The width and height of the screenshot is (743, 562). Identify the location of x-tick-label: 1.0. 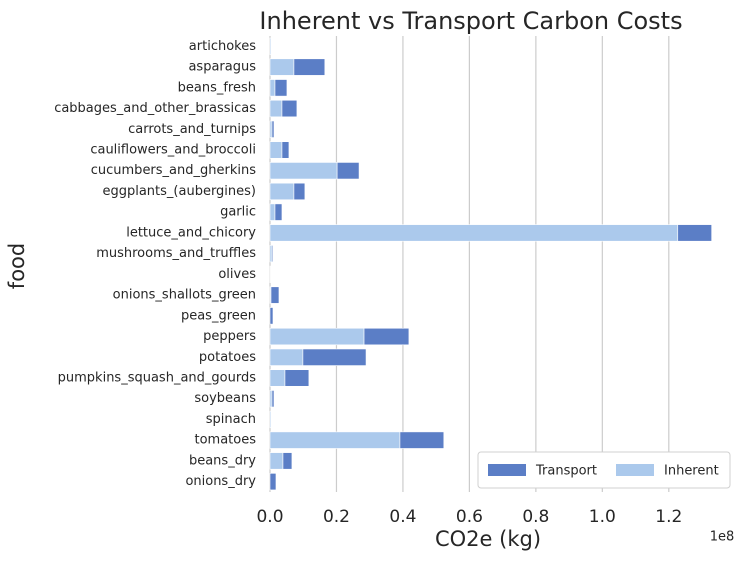
(602, 517).